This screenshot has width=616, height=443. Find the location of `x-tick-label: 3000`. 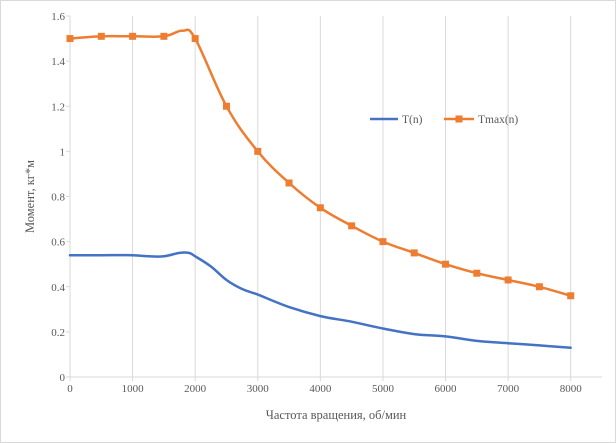

x-tick-label: 3000 is located at coordinates (258, 389).